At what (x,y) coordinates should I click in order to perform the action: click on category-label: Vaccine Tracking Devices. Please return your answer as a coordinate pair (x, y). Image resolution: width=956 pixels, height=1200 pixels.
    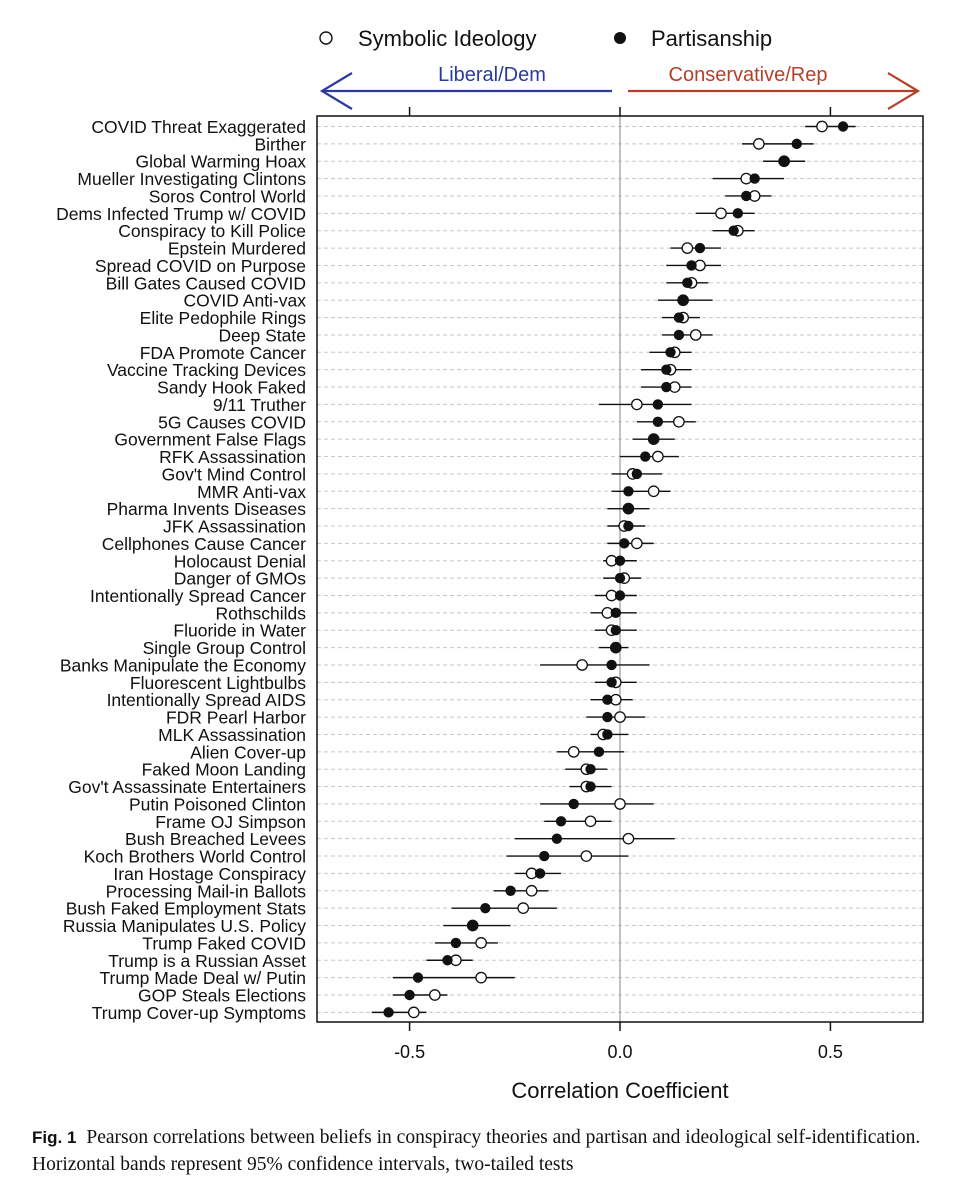
    Looking at the image, I should click on (206, 370).